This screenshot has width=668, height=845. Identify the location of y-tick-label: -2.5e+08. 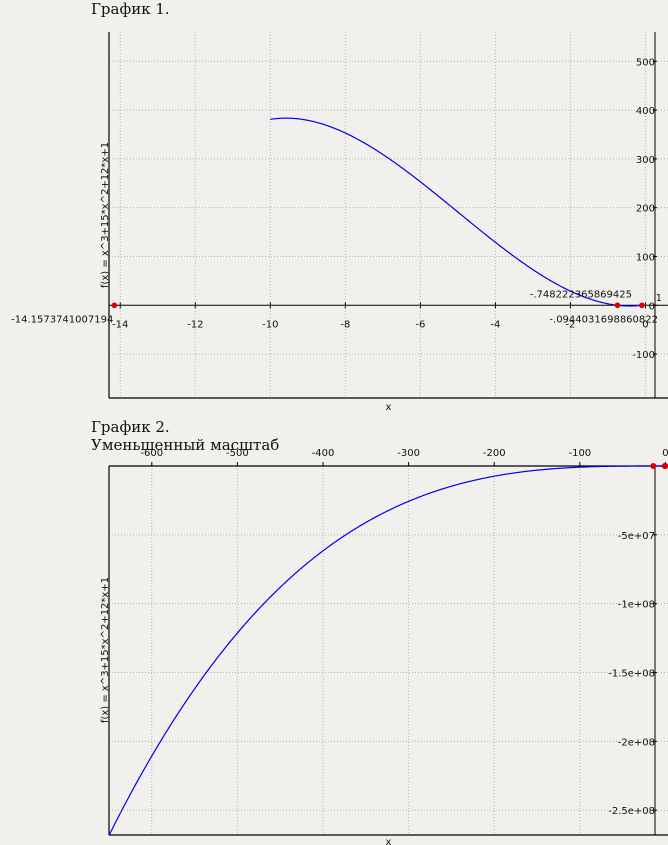
(631, 811).